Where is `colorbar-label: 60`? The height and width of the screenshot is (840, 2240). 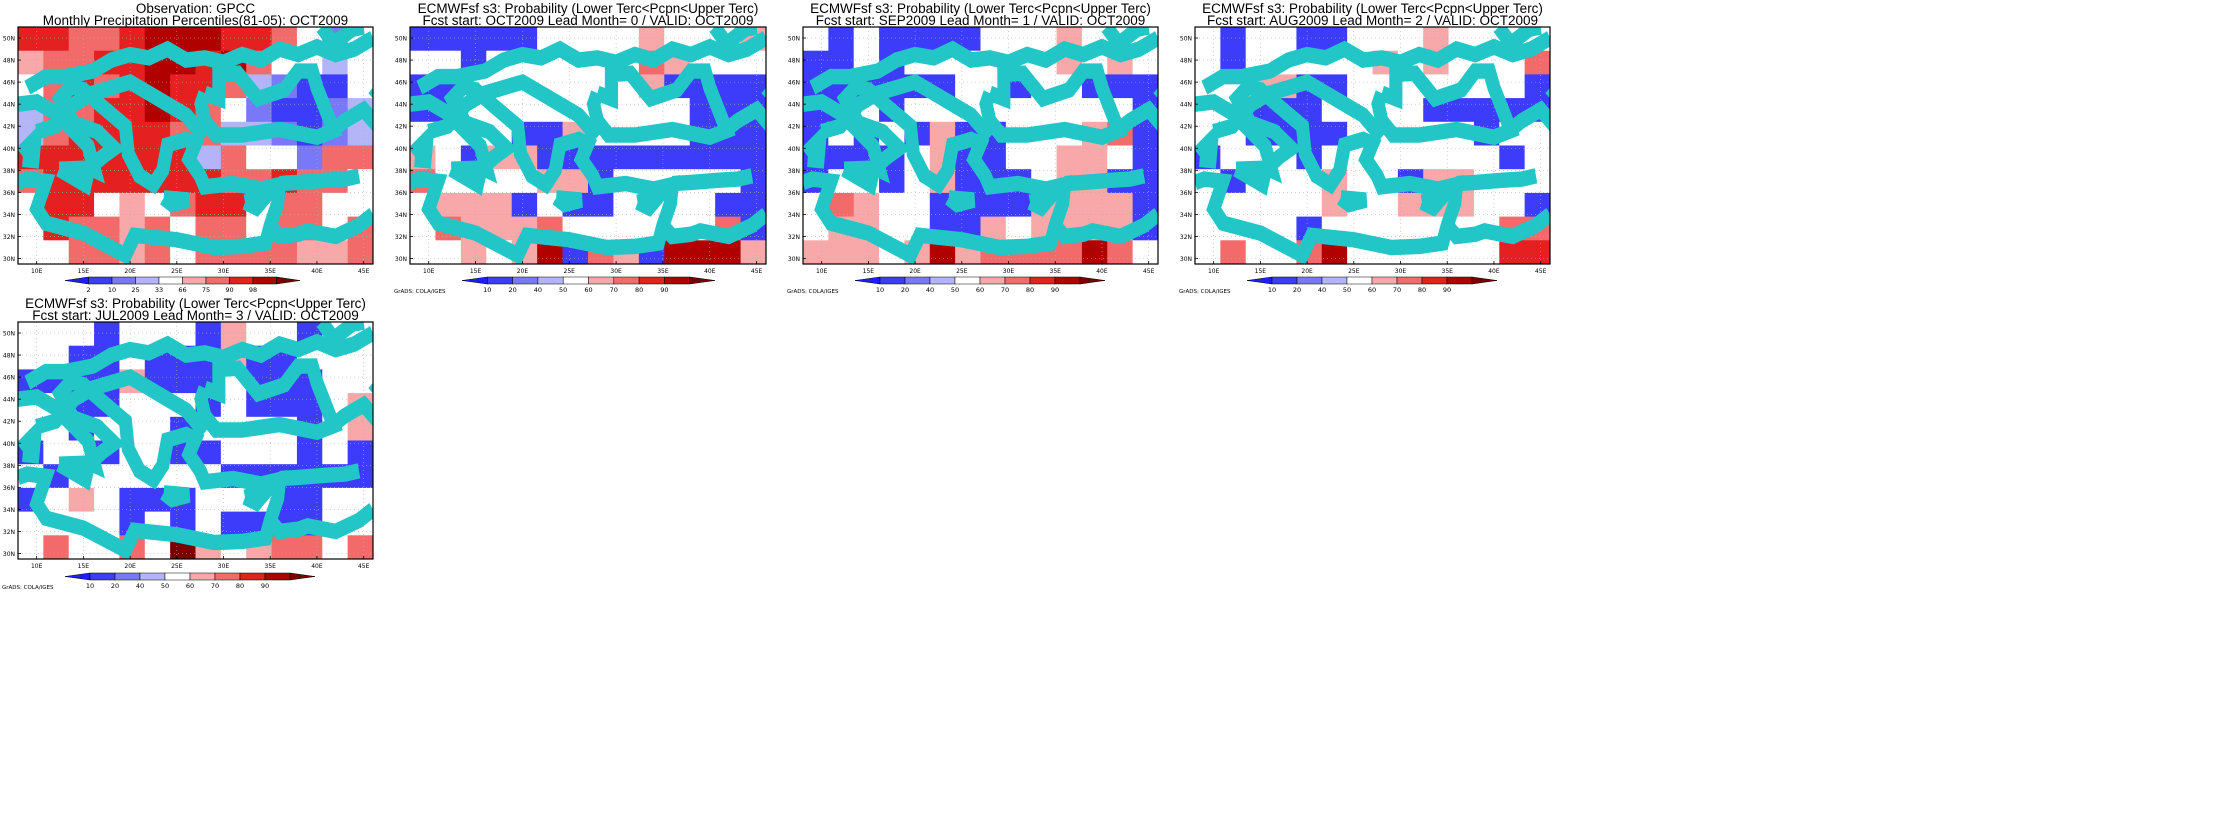 colorbar-label: 60 is located at coordinates (1372, 290).